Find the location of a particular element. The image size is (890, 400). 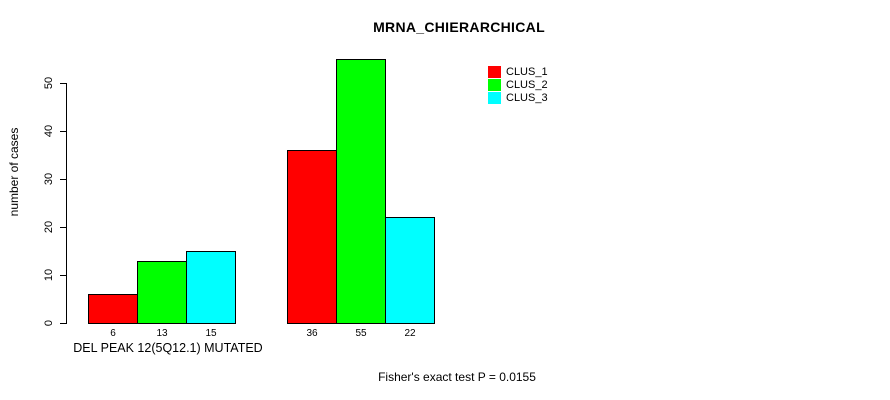

y-axis-tick-label: 50 is located at coordinates (49, 83).